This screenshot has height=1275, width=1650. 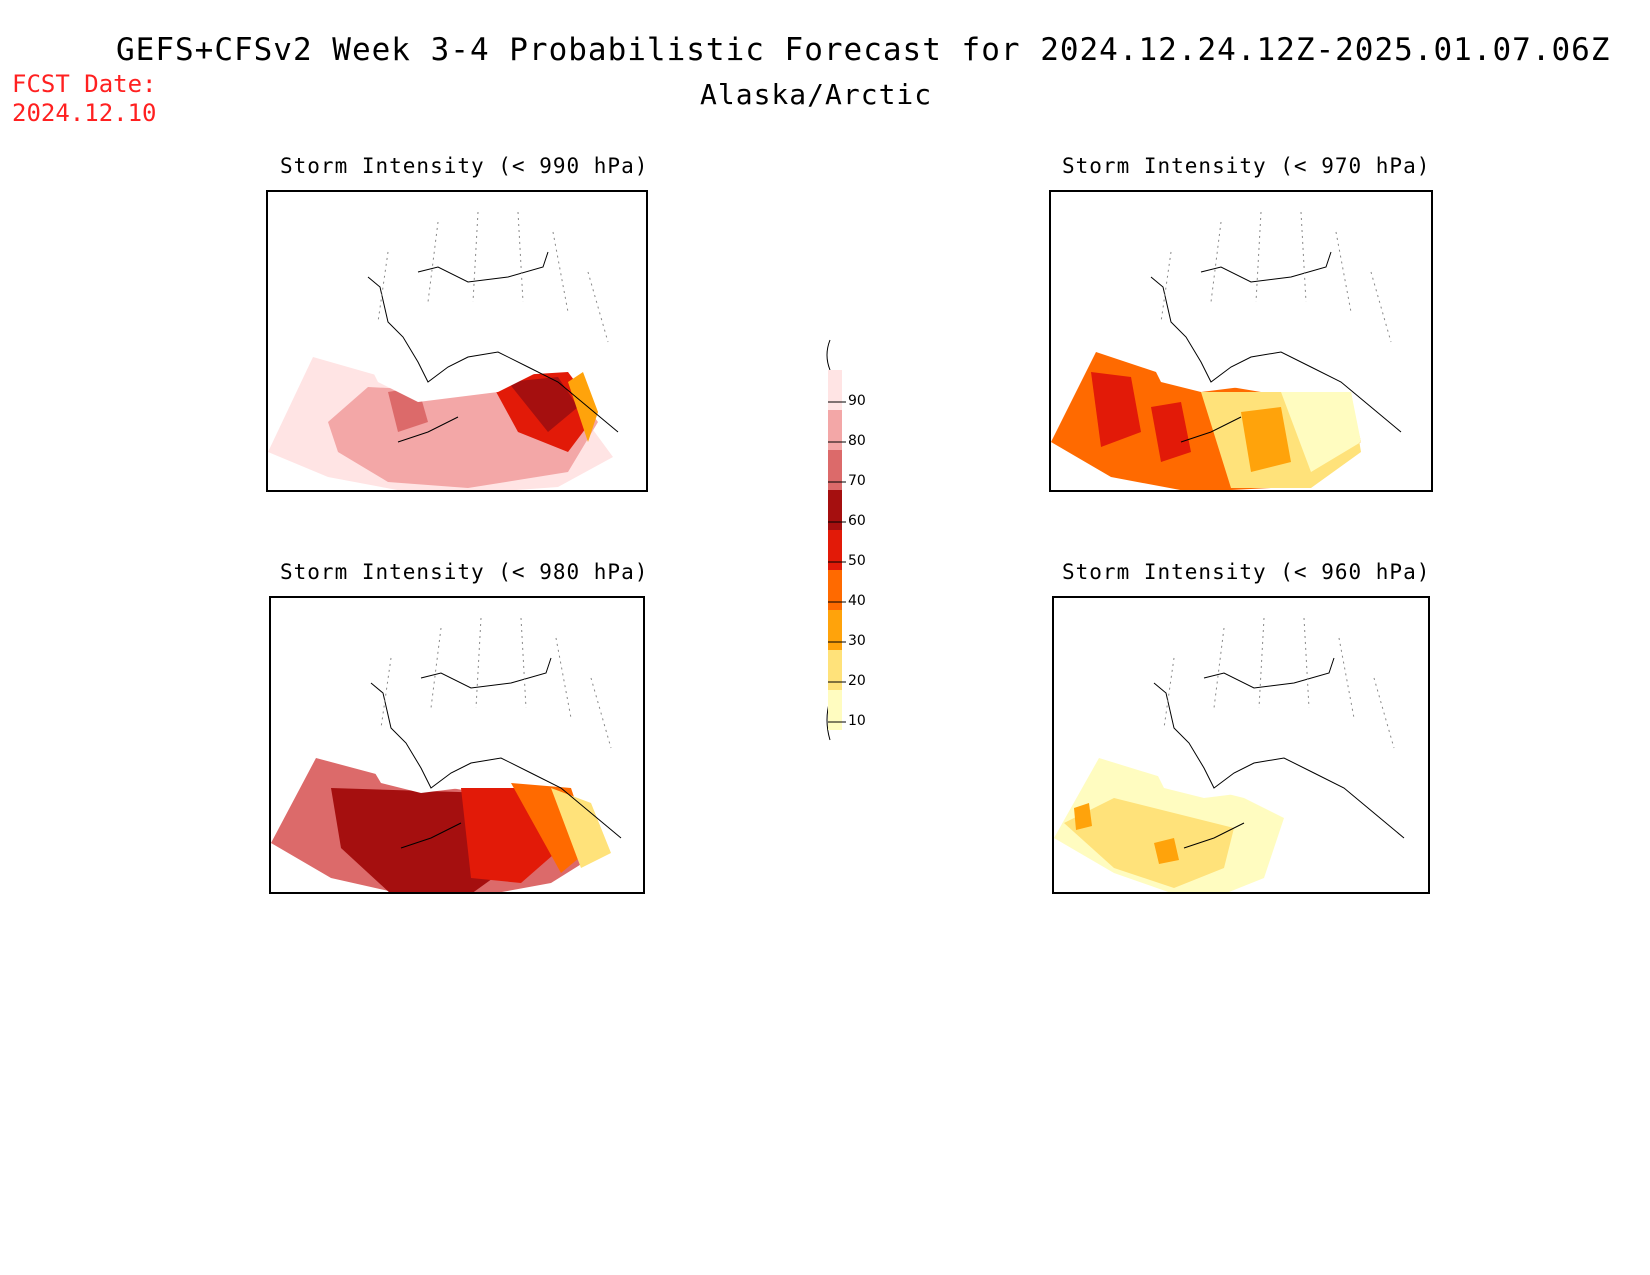 I want to click on legend-label: 90, so click(x=857, y=401).